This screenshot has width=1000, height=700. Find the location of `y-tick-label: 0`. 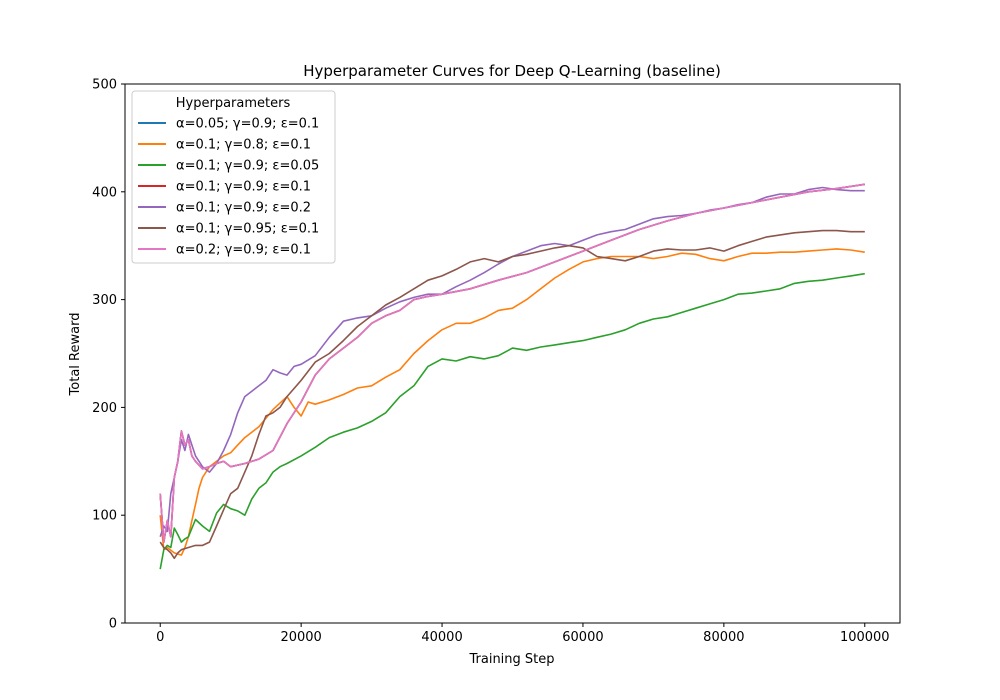

y-tick-label: 0 is located at coordinates (113, 624).